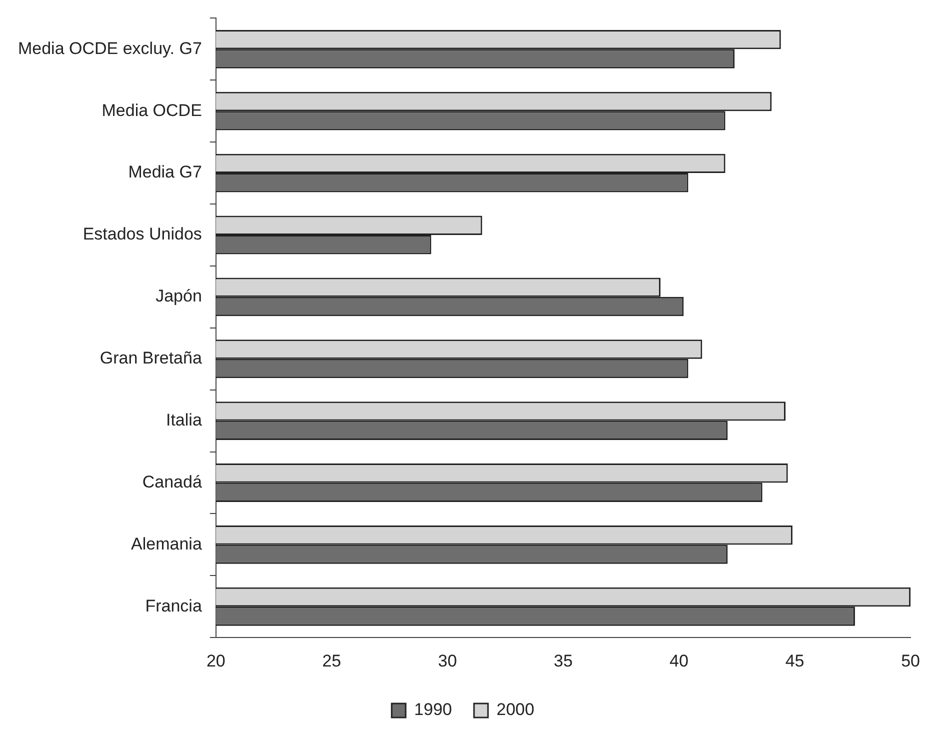 This screenshot has width=928, height=733. I want to click on y-tick-label: Alemania, so click(166, 544).